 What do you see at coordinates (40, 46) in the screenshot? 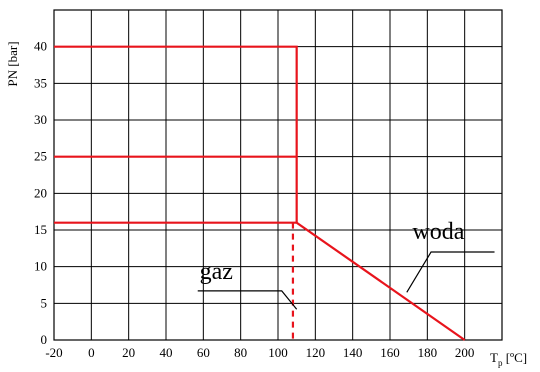
I see `y-tick-label: 40` at bounding box center [40, 46].